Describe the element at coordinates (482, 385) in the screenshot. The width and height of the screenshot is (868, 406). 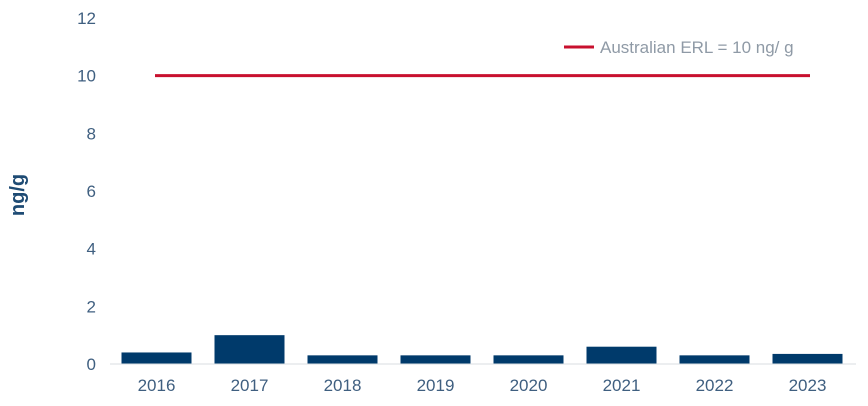
I see `x-axis: 2016 2017 2018 2019 2020 2021 2022 2023` at that location.